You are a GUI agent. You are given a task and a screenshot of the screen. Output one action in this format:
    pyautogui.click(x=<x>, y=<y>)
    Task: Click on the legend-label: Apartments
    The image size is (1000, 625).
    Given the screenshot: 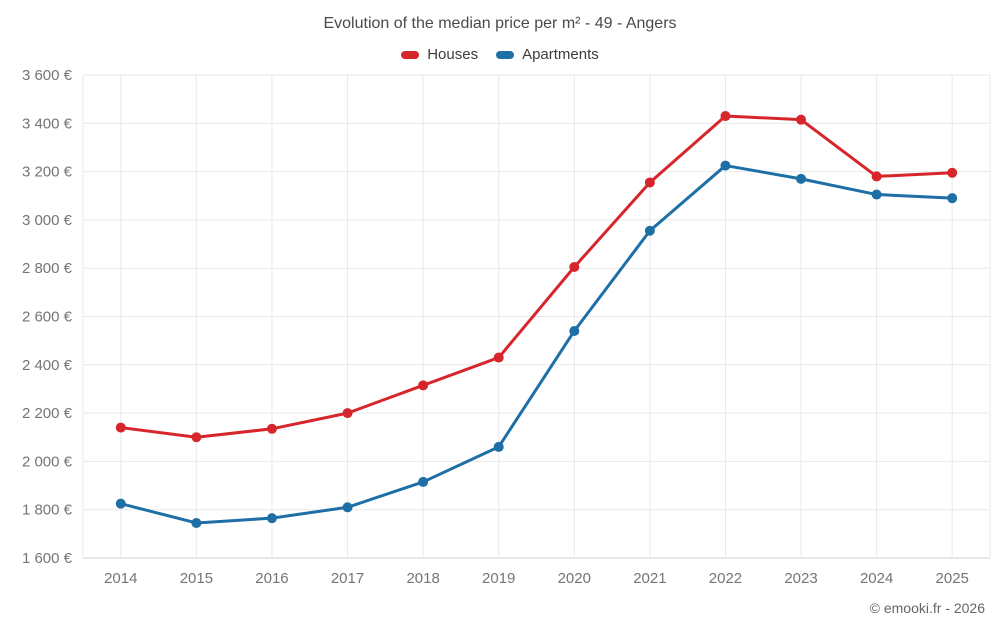 What is the action you would take?
    pyautogui.click(x=560, y=54)
    